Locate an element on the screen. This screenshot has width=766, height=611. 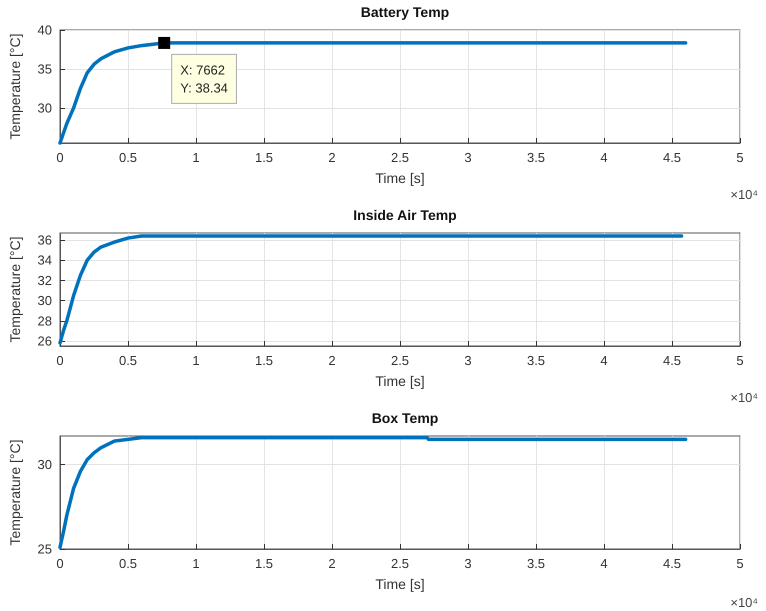
y-tick-label: 40 is located at coordinates (45, 30).